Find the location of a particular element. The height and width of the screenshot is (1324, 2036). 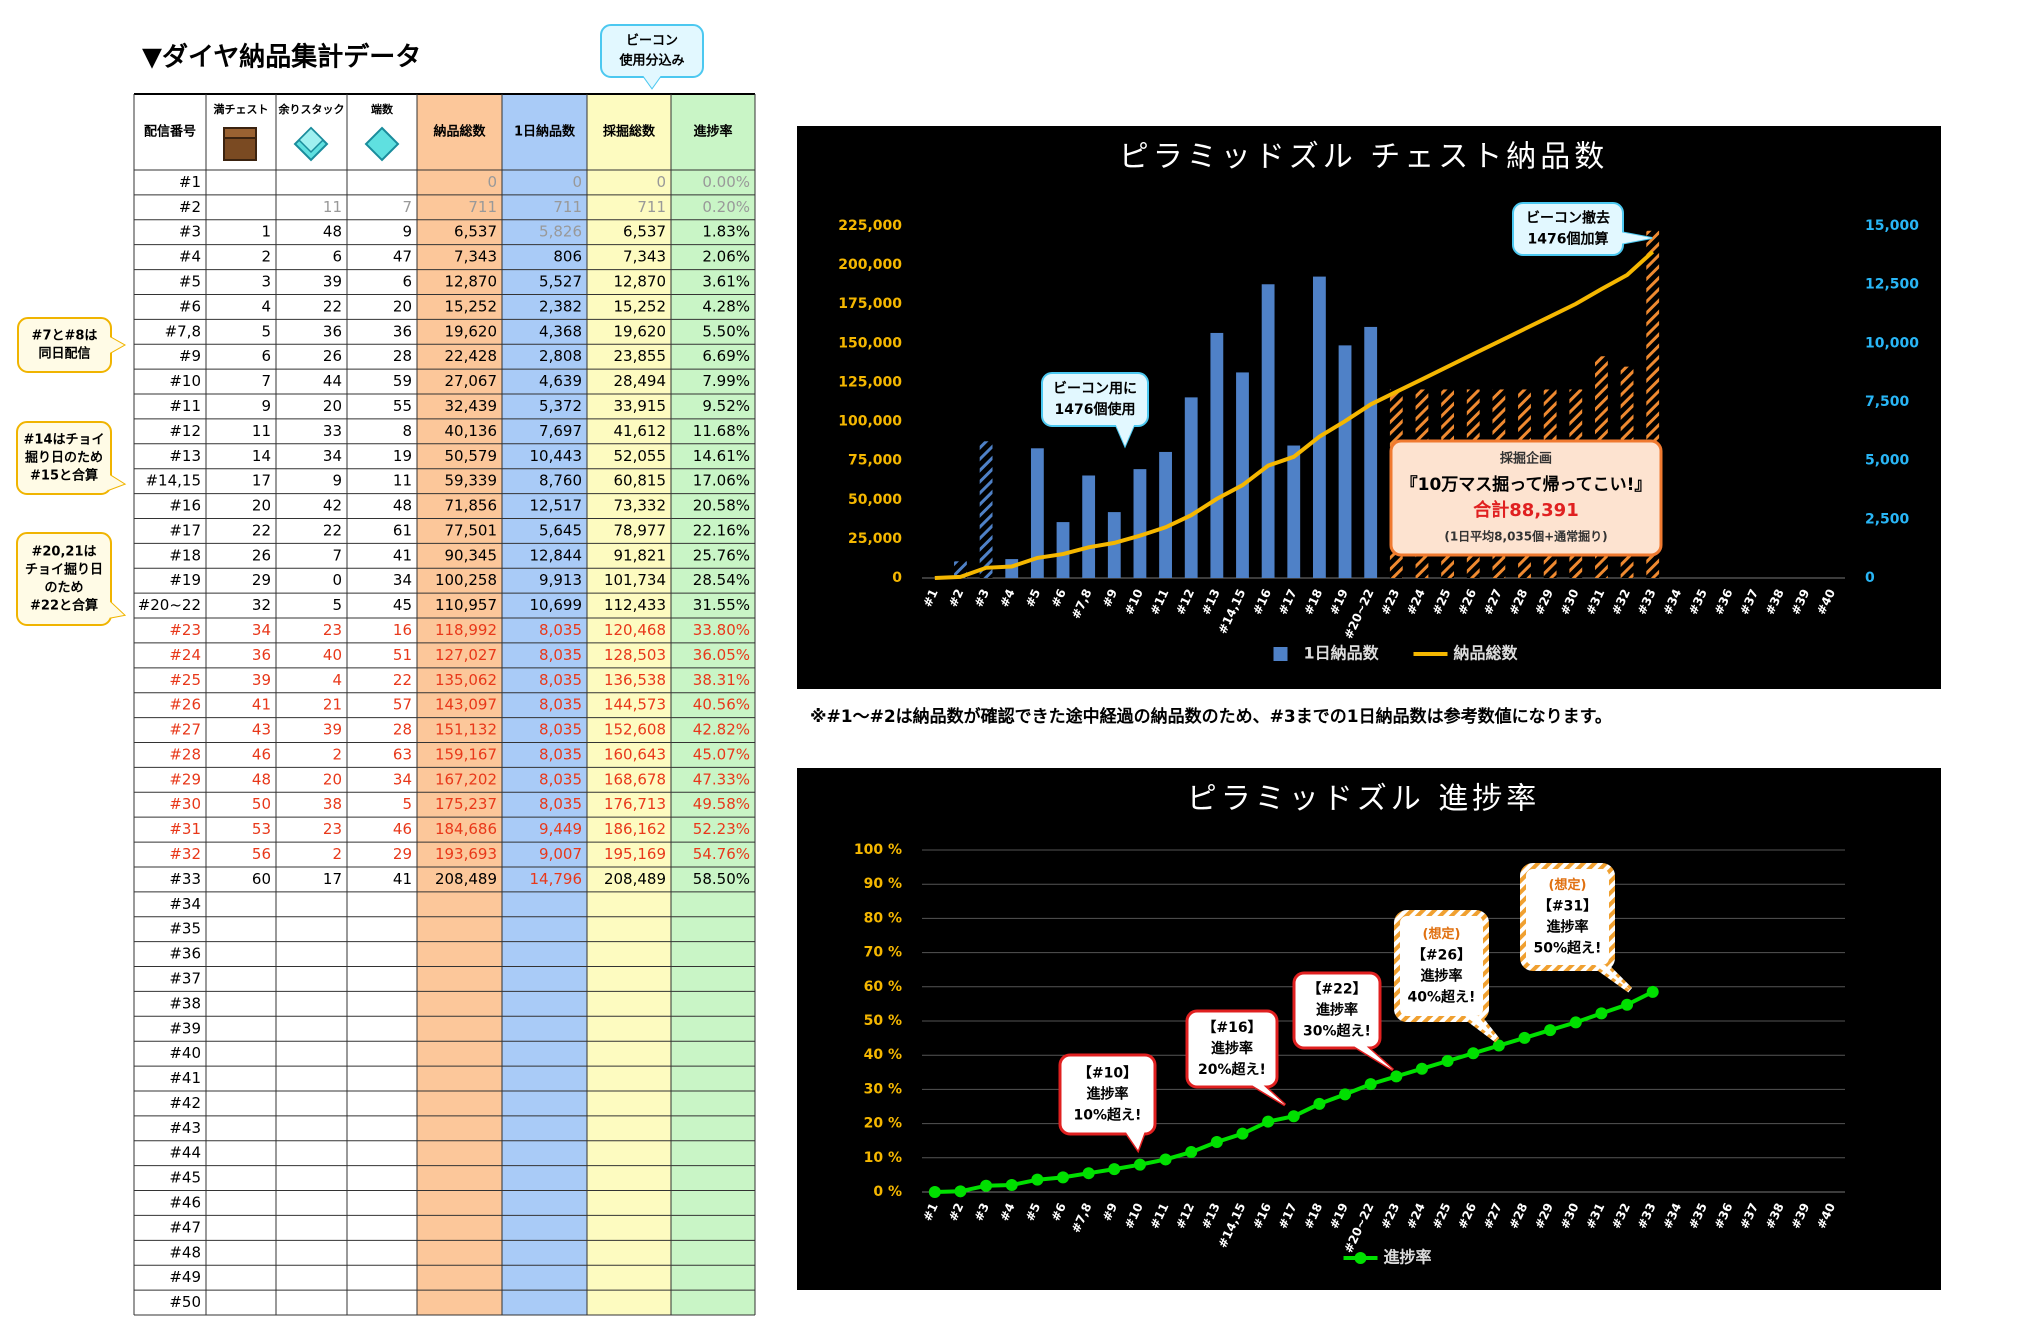

table-cell: #28 is located at coordinates (185, 754).